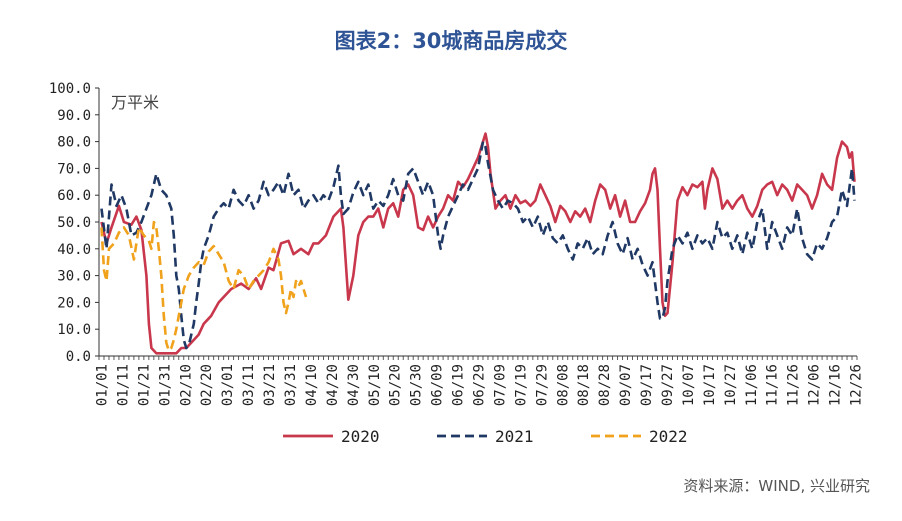 The width and height of the screenshot is (902, 521). What do you see at coordinates (514, 436) in the screenshot?
I see `legend-label-2021: 2021` at bounding box center [514, 436].